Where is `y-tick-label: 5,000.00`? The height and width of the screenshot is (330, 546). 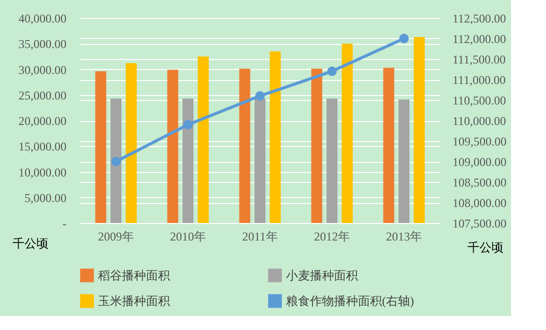
y-tick-label: 5,000.00 is located at coordinates (45, 197).